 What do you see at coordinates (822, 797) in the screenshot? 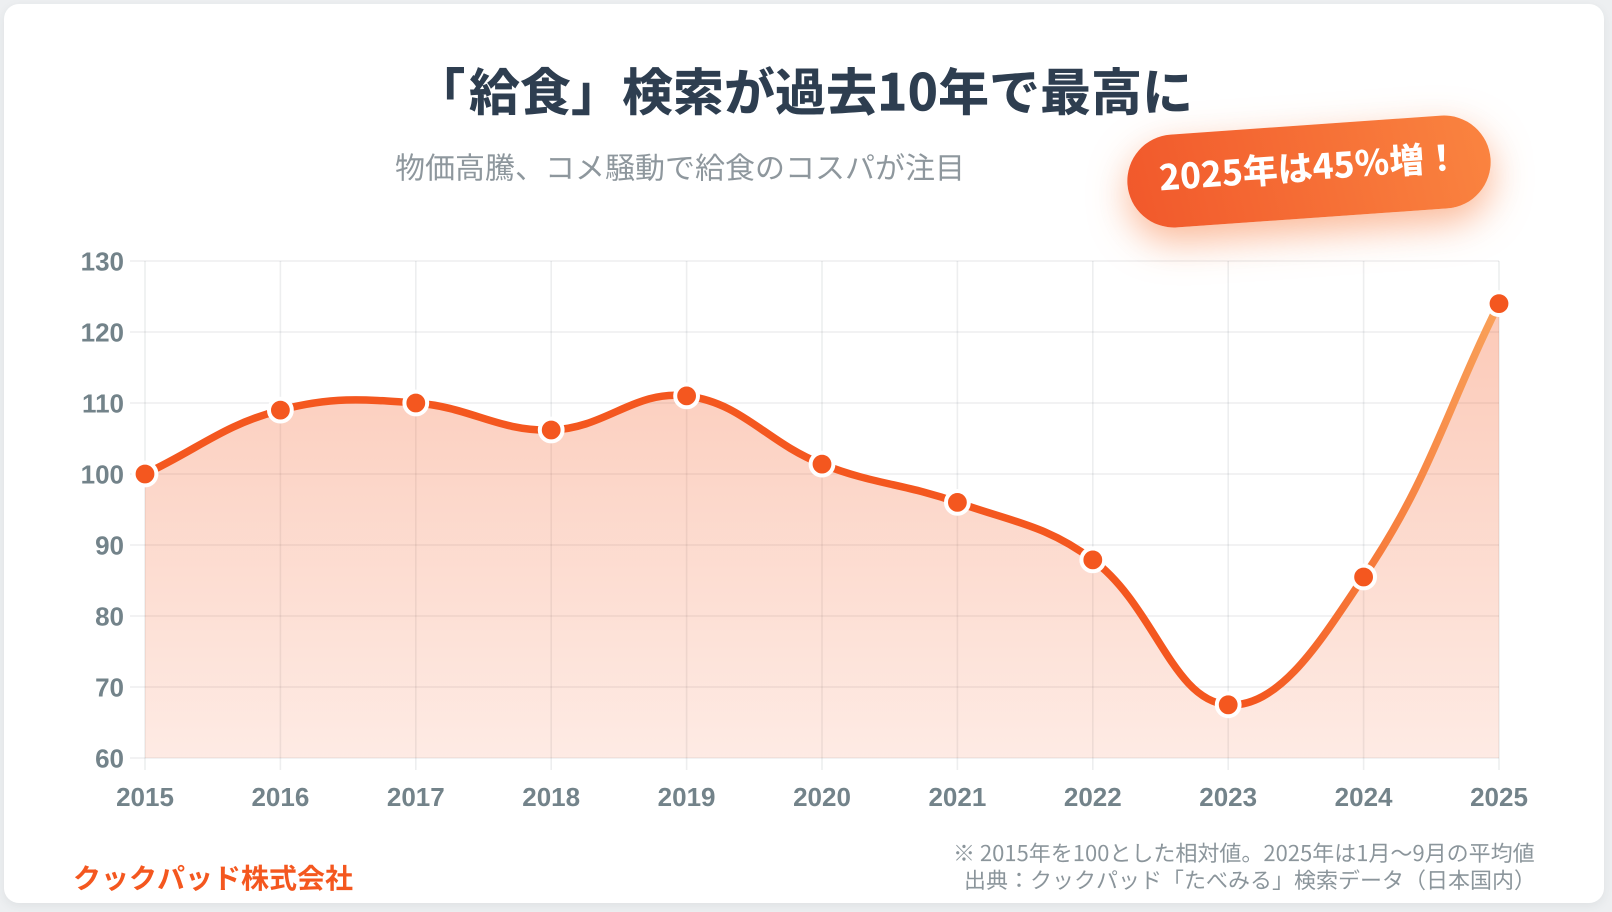
I see `svg-text: 2020` at bounding box center [822, 797].